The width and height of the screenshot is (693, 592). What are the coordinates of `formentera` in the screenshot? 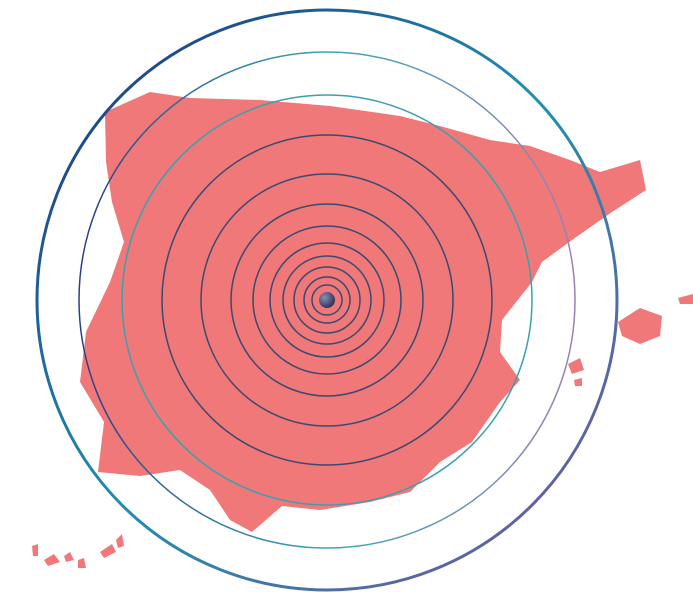 It's located at (578, 382).